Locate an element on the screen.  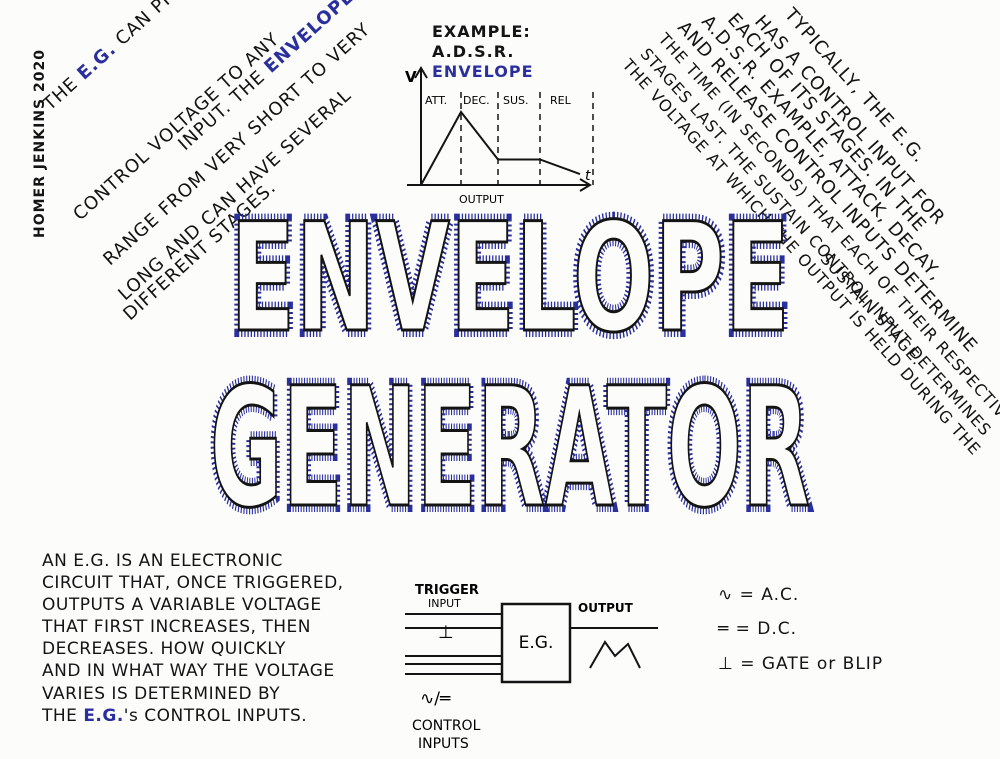
adsr-y-arrow is located at coordinates (421, 72).